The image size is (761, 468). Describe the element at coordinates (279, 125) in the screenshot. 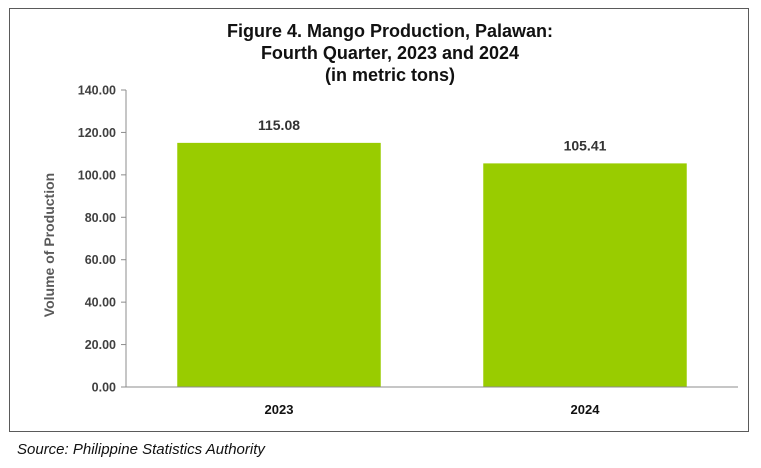

I see `data-label-2023: 115.08` at that location.